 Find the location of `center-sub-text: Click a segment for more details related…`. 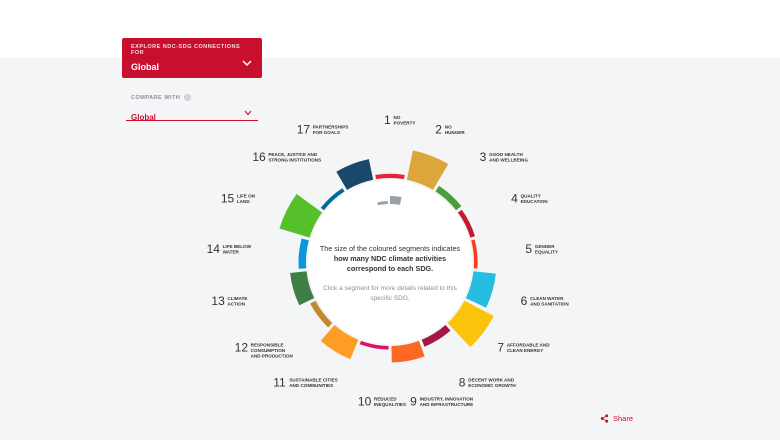

center-sub-text: Click a segment for more details related… is located at coordinates (390, 293).